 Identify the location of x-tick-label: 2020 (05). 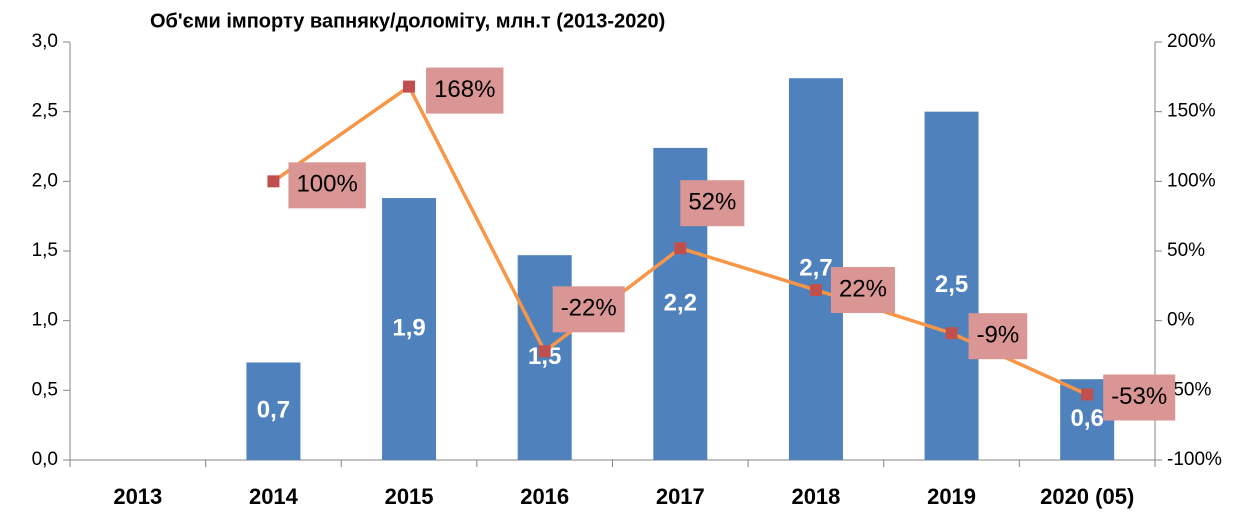
(1087, 496).